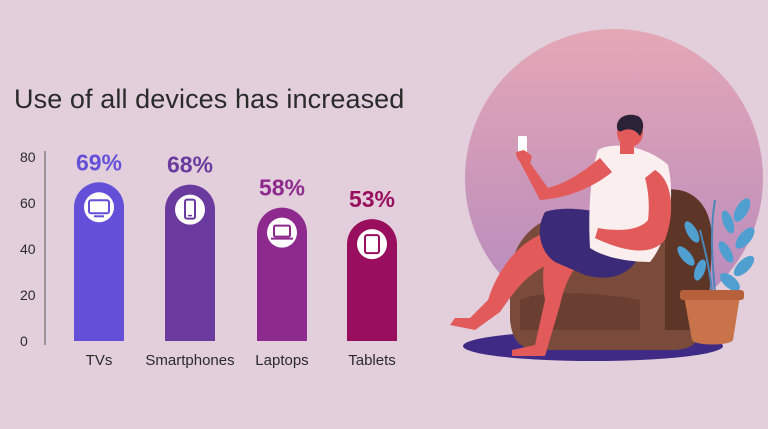  I want to click on chart-title: Use of all devices has increased, so click(209, 99).